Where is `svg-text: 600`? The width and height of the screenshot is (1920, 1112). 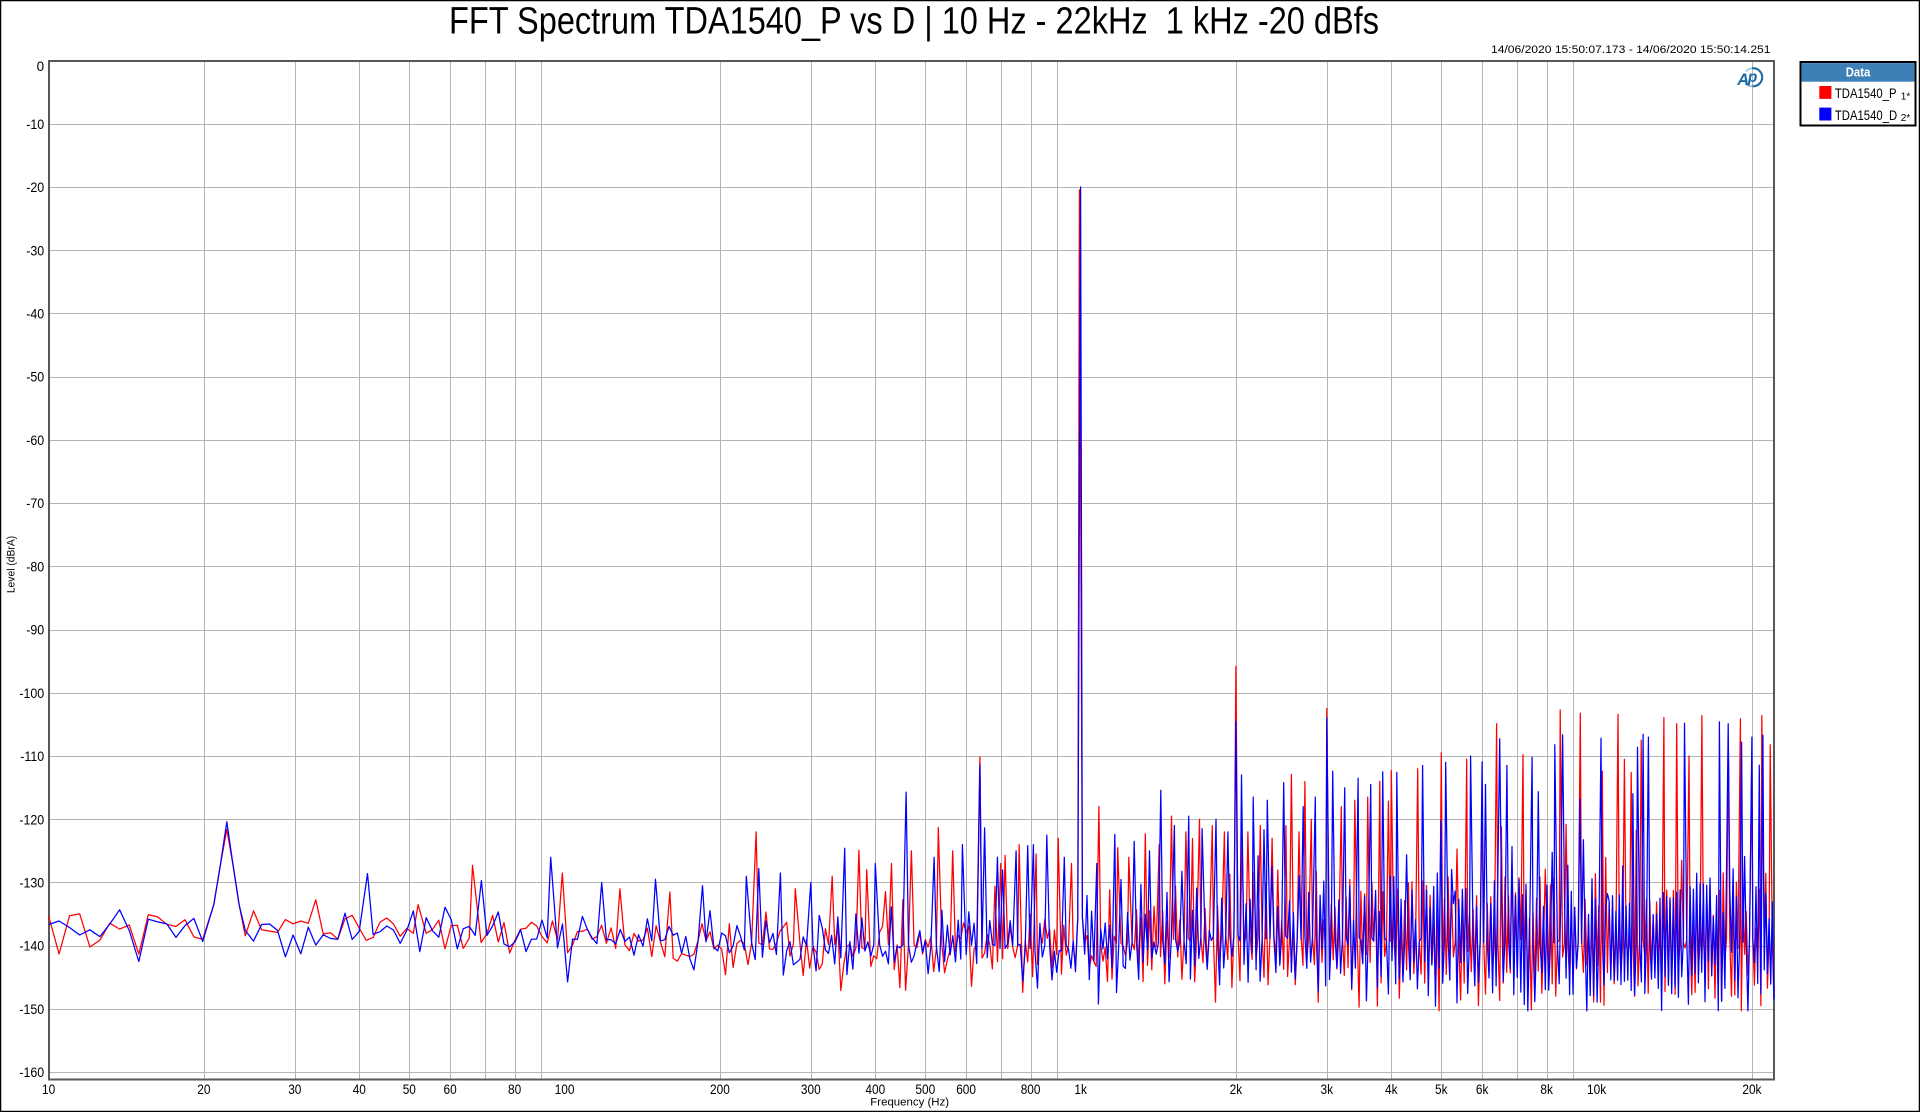
svg-text: 600 is located at coordinates (966, 1089).